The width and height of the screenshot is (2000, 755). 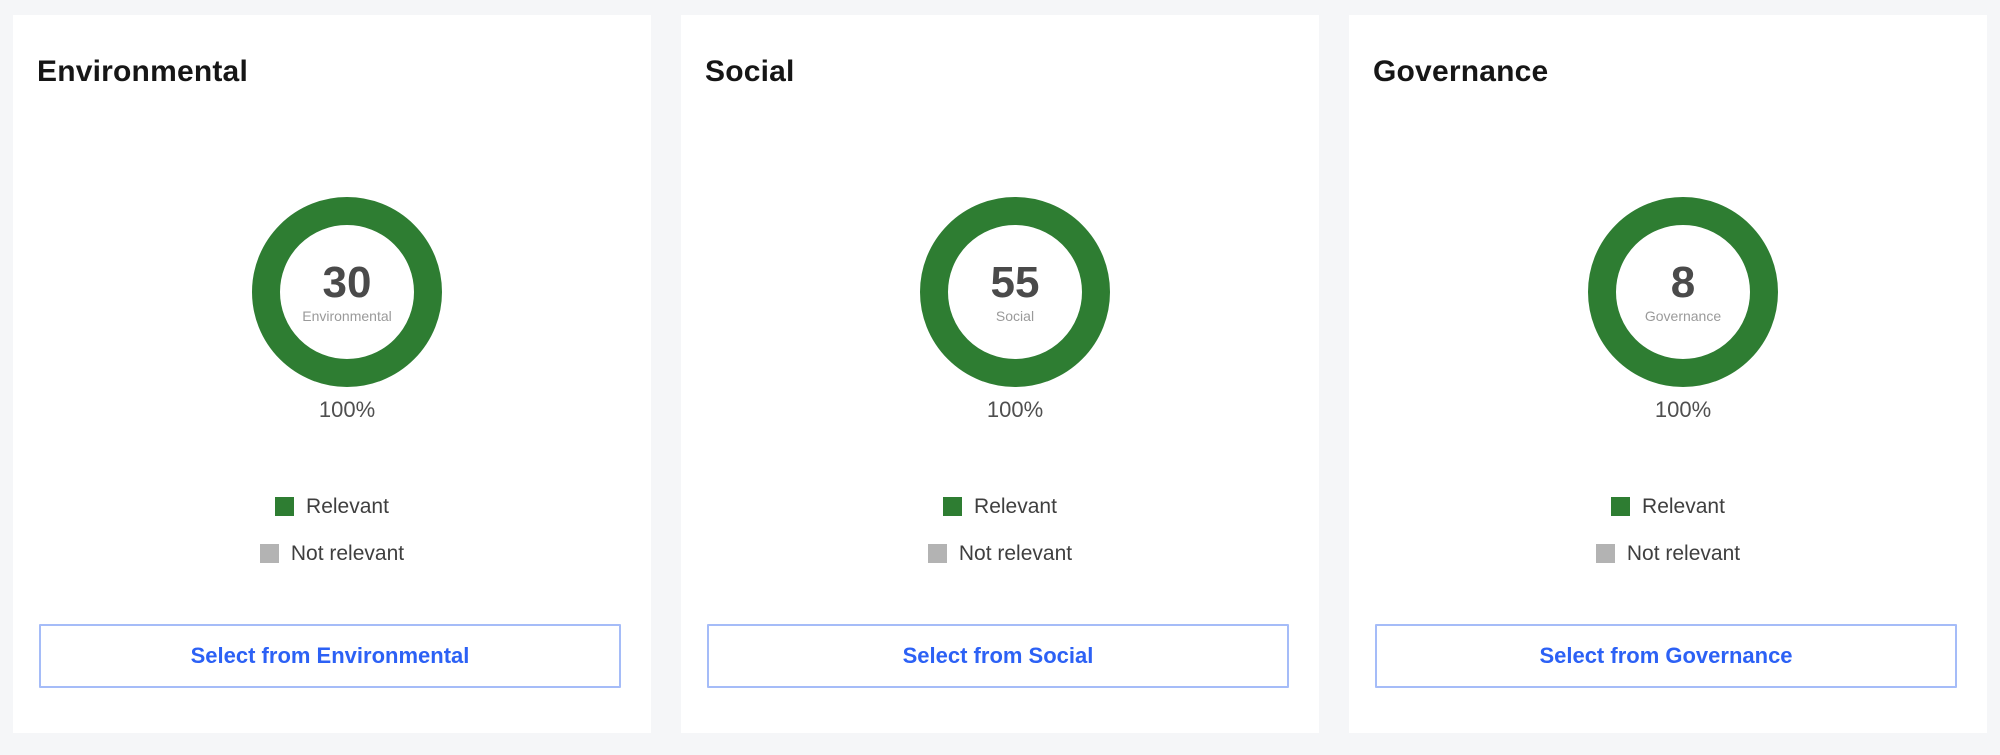 What do you see at coordinates (750, 71) in the screenshot?
I see `card-title-social: Social` at bounding box center [750, 71].